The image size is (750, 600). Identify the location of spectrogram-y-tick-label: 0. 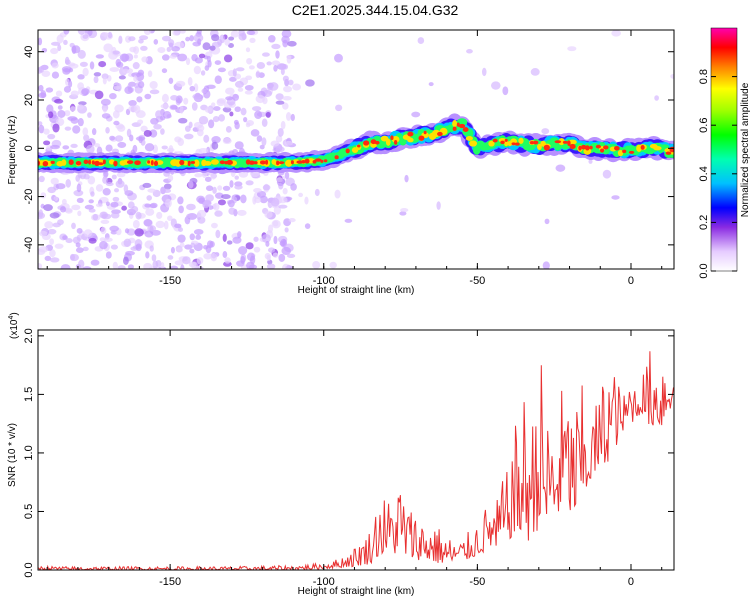
(29, 148).